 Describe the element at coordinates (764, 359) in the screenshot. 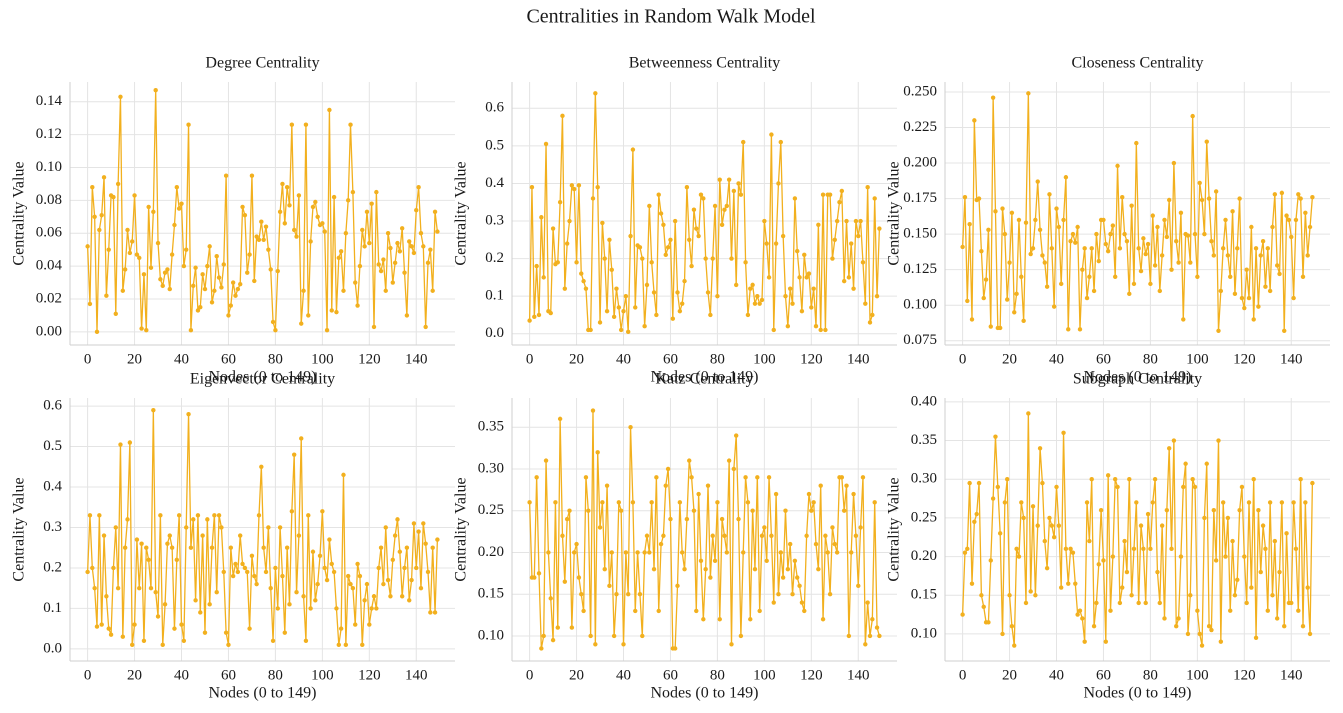

I see `x-tick-label: 100` at that location.